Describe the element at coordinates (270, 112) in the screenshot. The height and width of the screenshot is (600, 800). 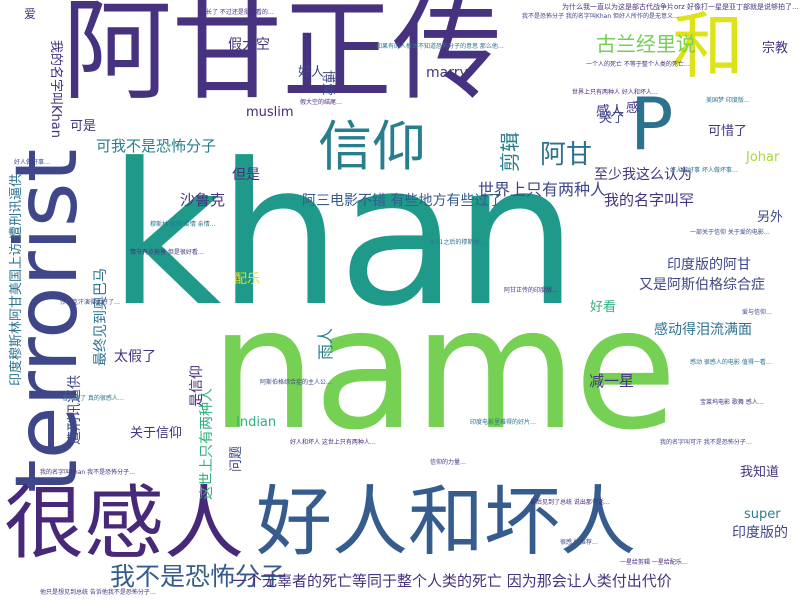
I see `word-muslim: muslim` at that location.